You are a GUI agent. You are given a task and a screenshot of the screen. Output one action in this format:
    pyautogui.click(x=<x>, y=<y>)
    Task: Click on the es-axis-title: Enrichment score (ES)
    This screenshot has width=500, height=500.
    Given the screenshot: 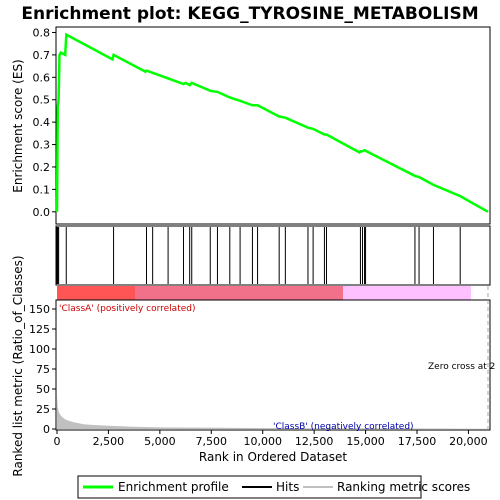 What is the action you would take?
    pyautogui.click(x=18, y=125)
    